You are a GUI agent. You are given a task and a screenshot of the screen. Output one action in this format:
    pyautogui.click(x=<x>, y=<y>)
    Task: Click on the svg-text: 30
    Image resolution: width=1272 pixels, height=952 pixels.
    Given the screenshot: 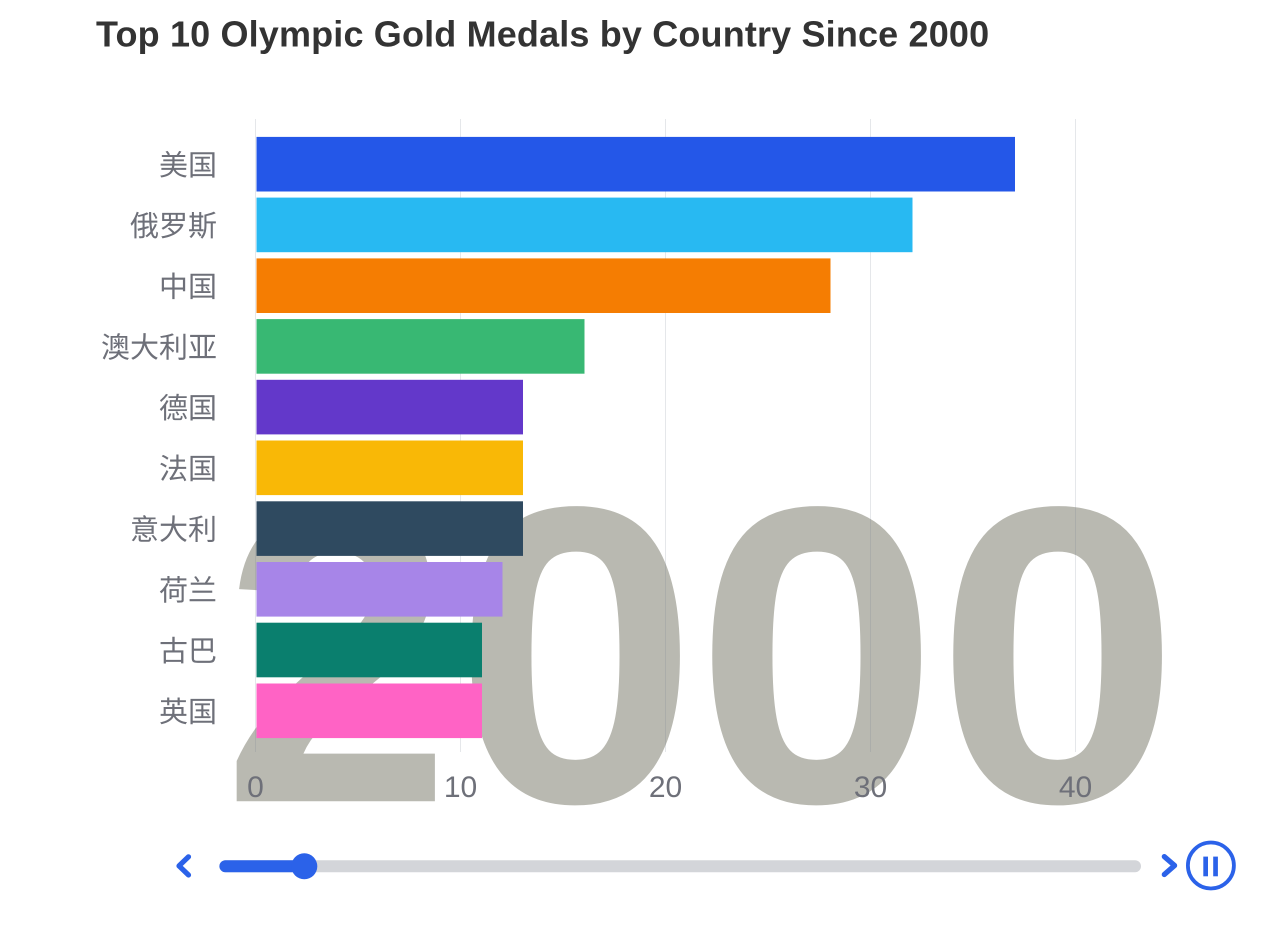 What is the action you would take?
    pyautogui.click(x=870, y=787)
    